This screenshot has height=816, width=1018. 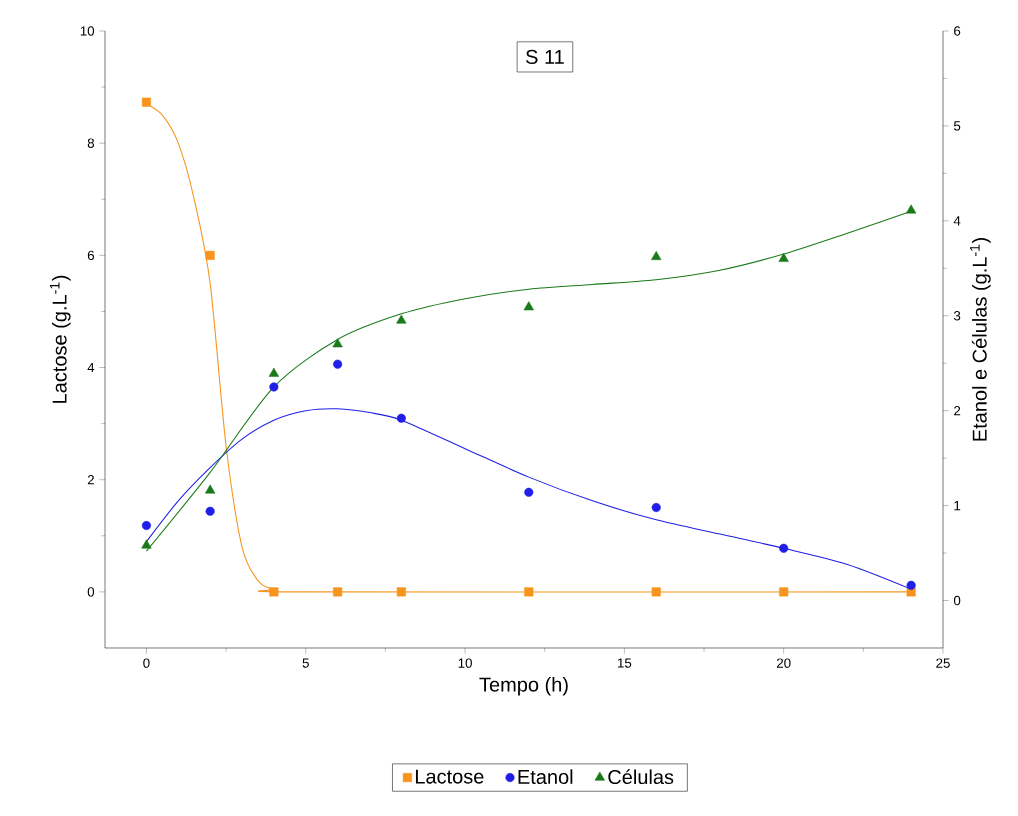 I want to click on y-tick-label: 0, so click(x=91, y=592).